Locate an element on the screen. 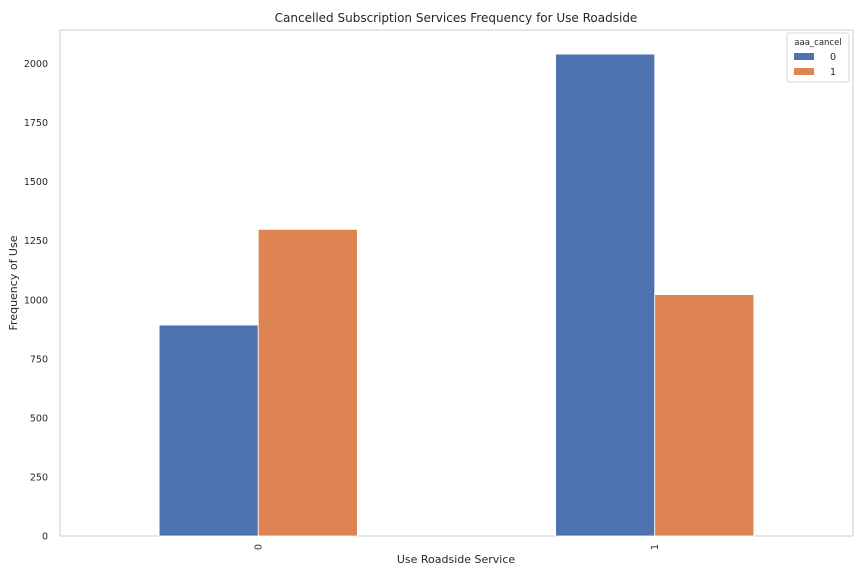  y-tick-label: 500 is located at coordinates (39, 418).